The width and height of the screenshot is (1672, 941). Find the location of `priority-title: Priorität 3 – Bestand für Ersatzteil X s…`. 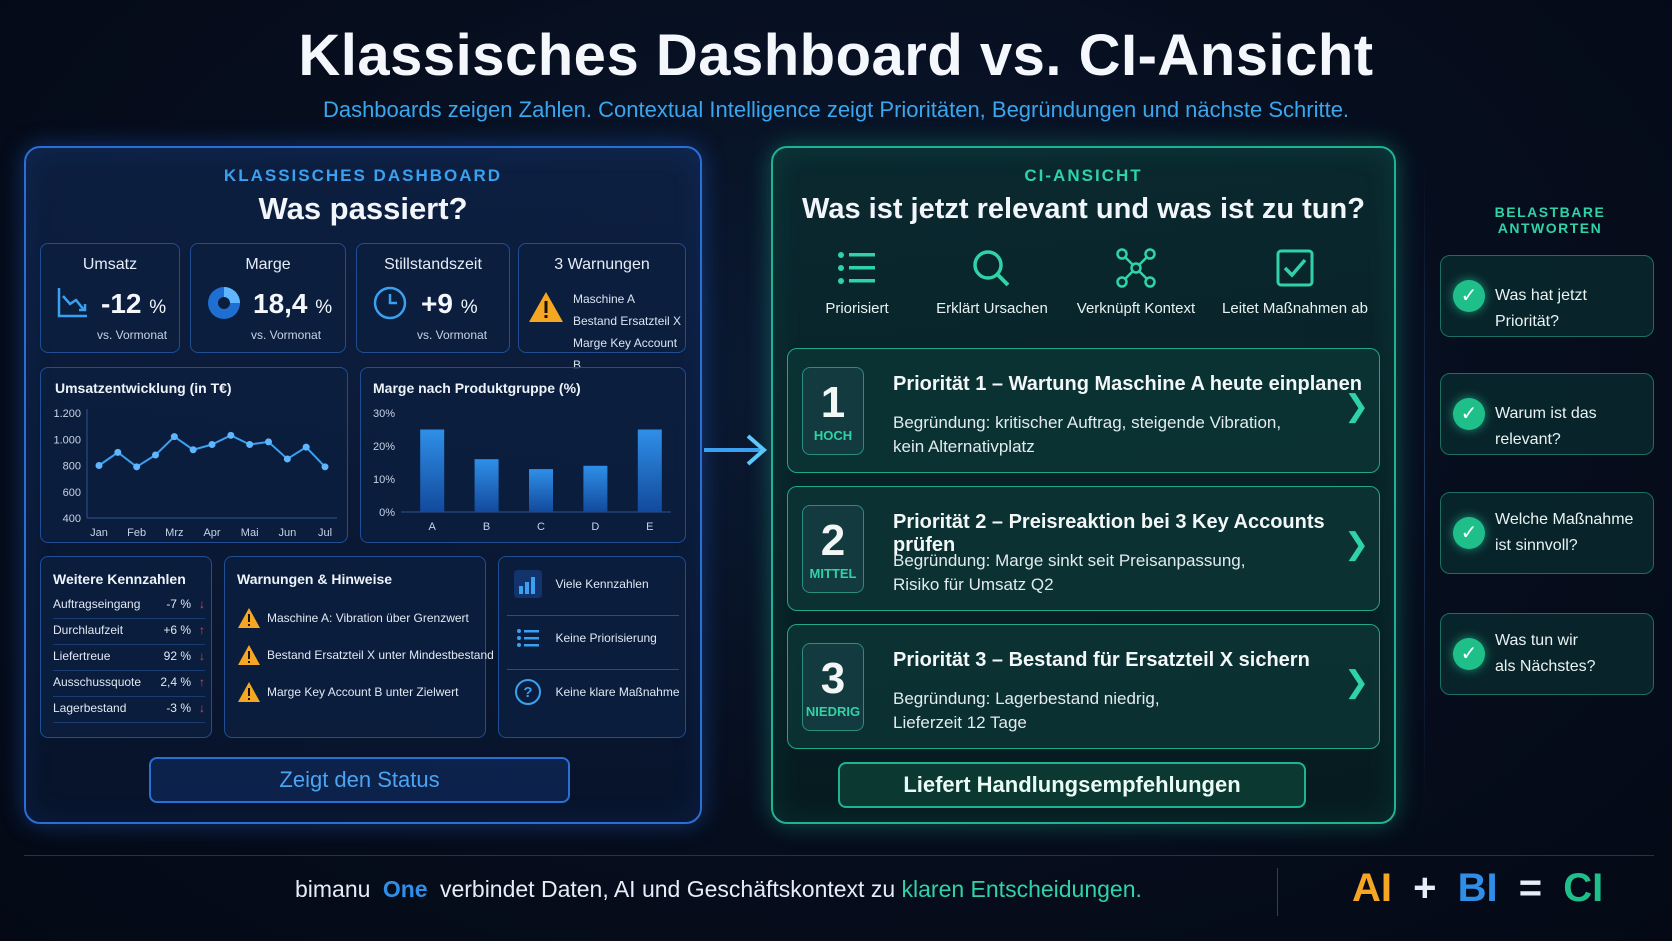

priority-title: Priorität 3 – Bestand für Ersatzteil X s… is located at coordinates (1101, 660).